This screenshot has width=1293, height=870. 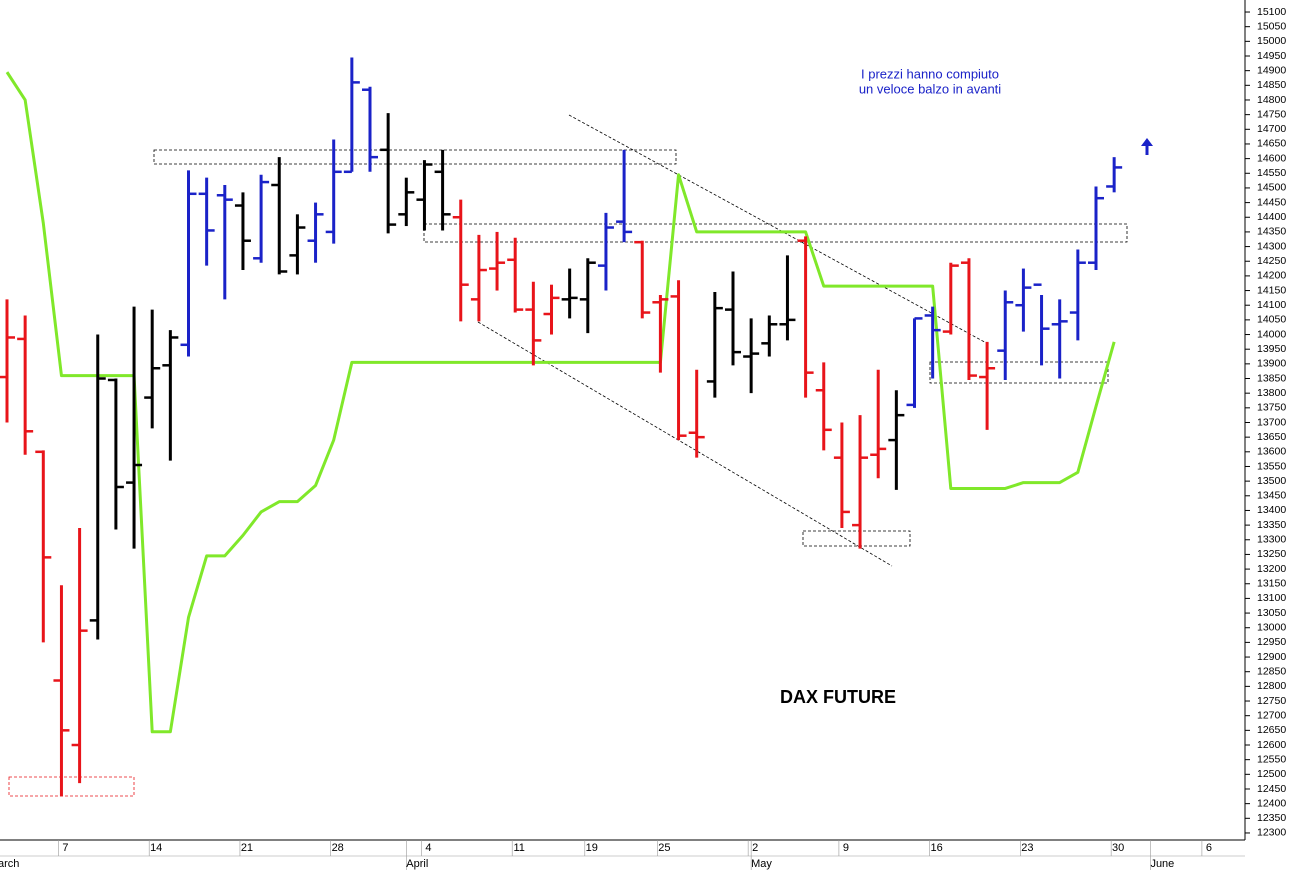 What do you see at coordinates (417, 864) in the screenshot?
I see `month-label: April` at bounding box center [417, 864].